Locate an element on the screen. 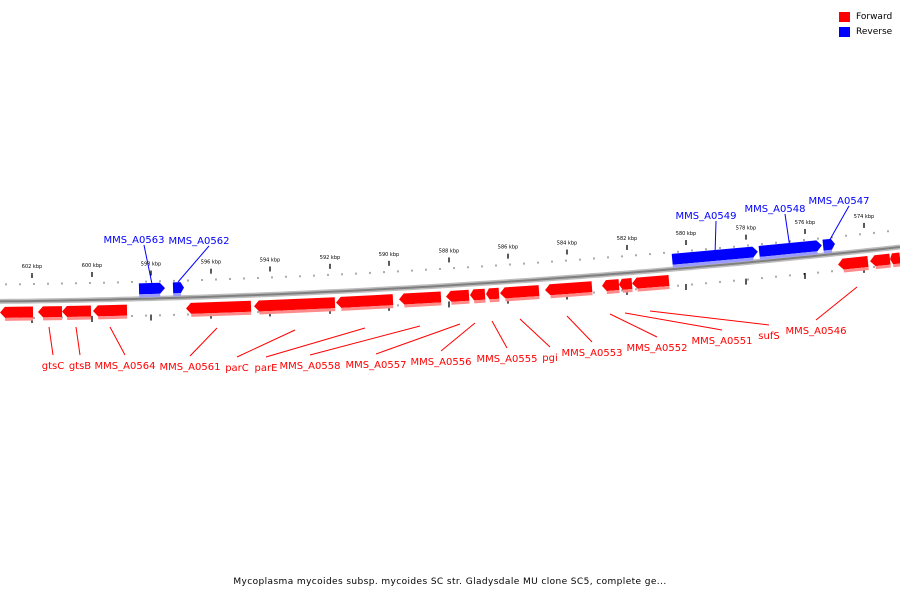 Image resolution: width=900 pixels, height=600 pixels. legend: Forward Reverse is located at coordinates (865, 24).